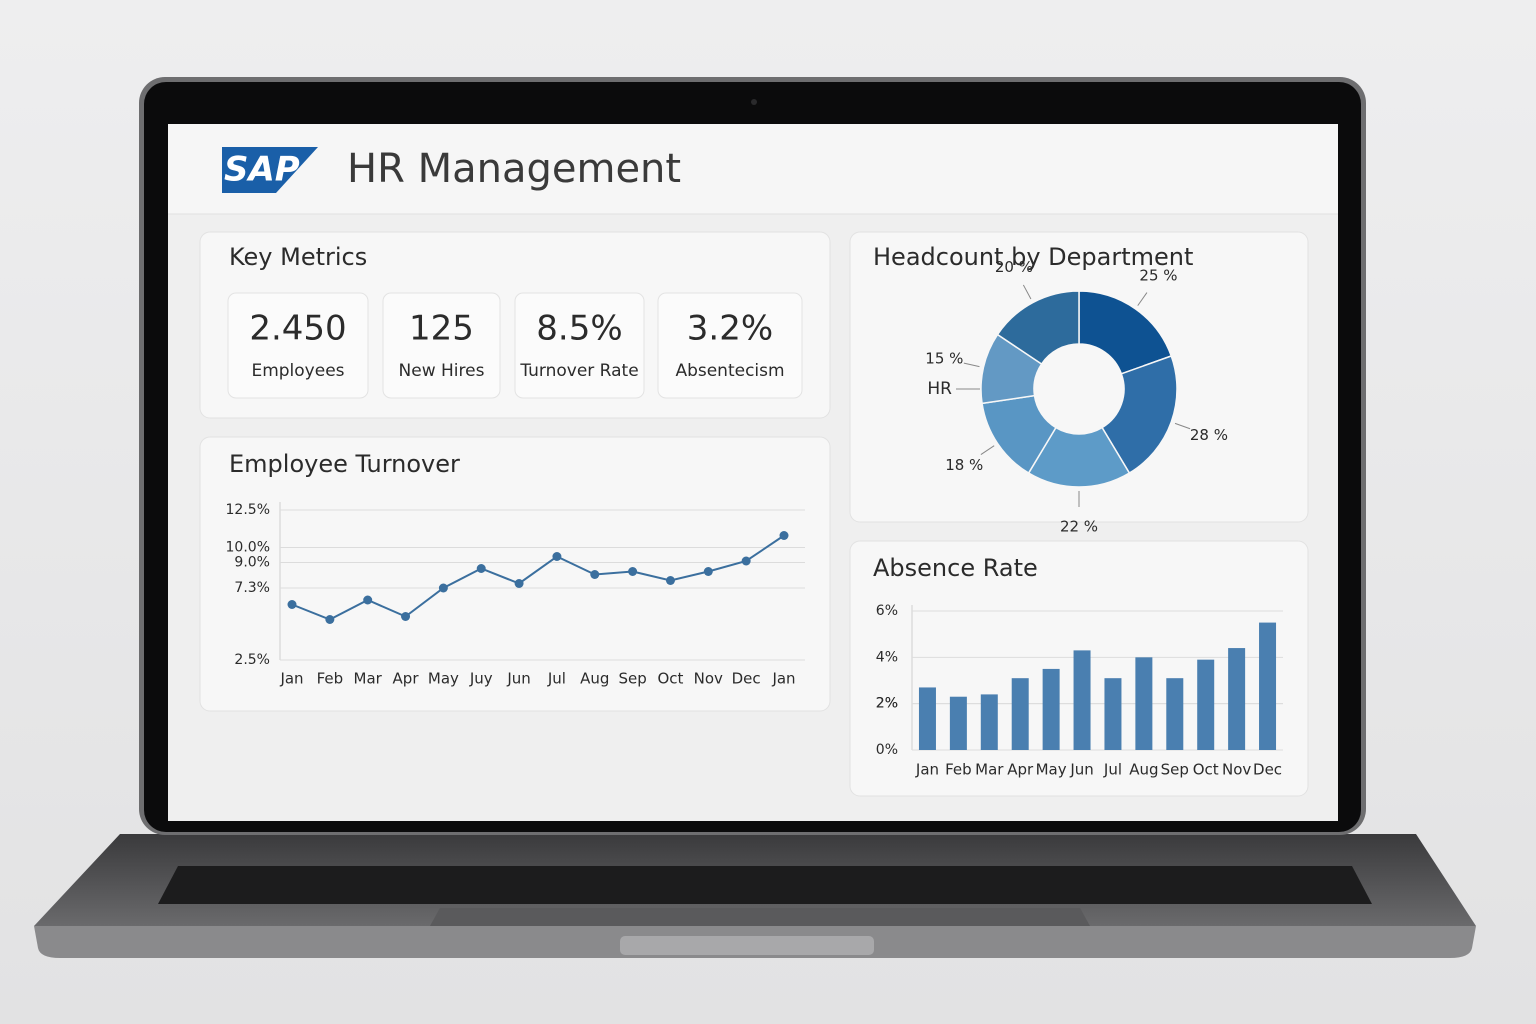 The image size is (1536, 1024). Describe the element at coordinates (753, 169) in the screenshot. I see `header-bar` at that location.